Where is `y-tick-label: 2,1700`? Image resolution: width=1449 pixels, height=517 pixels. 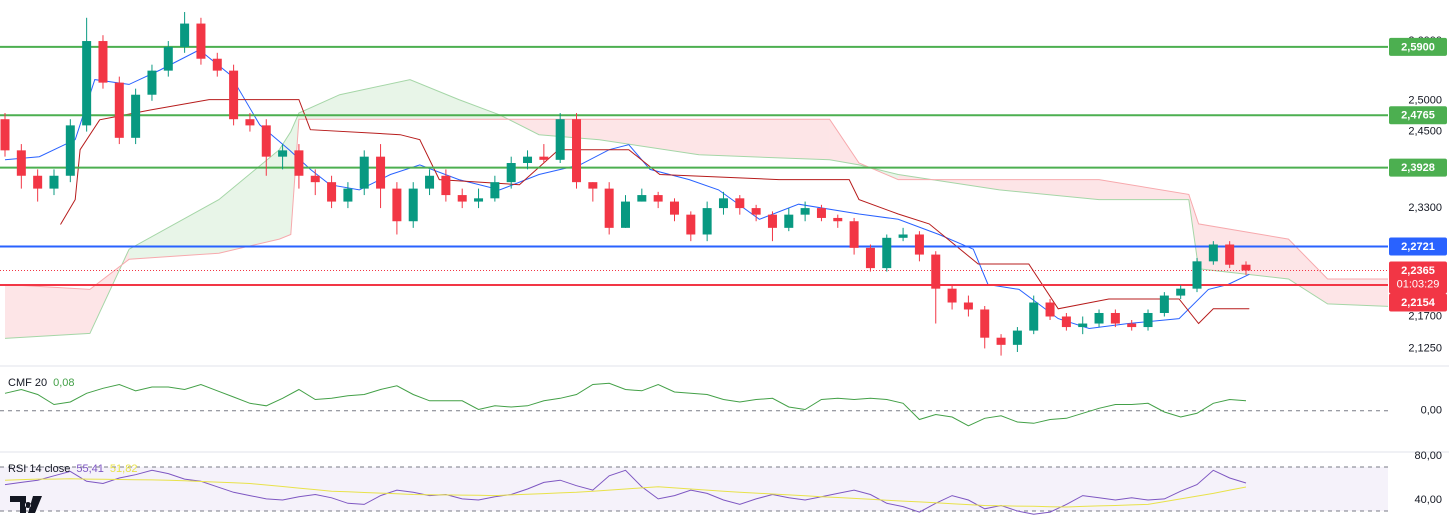 y-tick-label: 2,1700 is located at coordinates (1425, 316).